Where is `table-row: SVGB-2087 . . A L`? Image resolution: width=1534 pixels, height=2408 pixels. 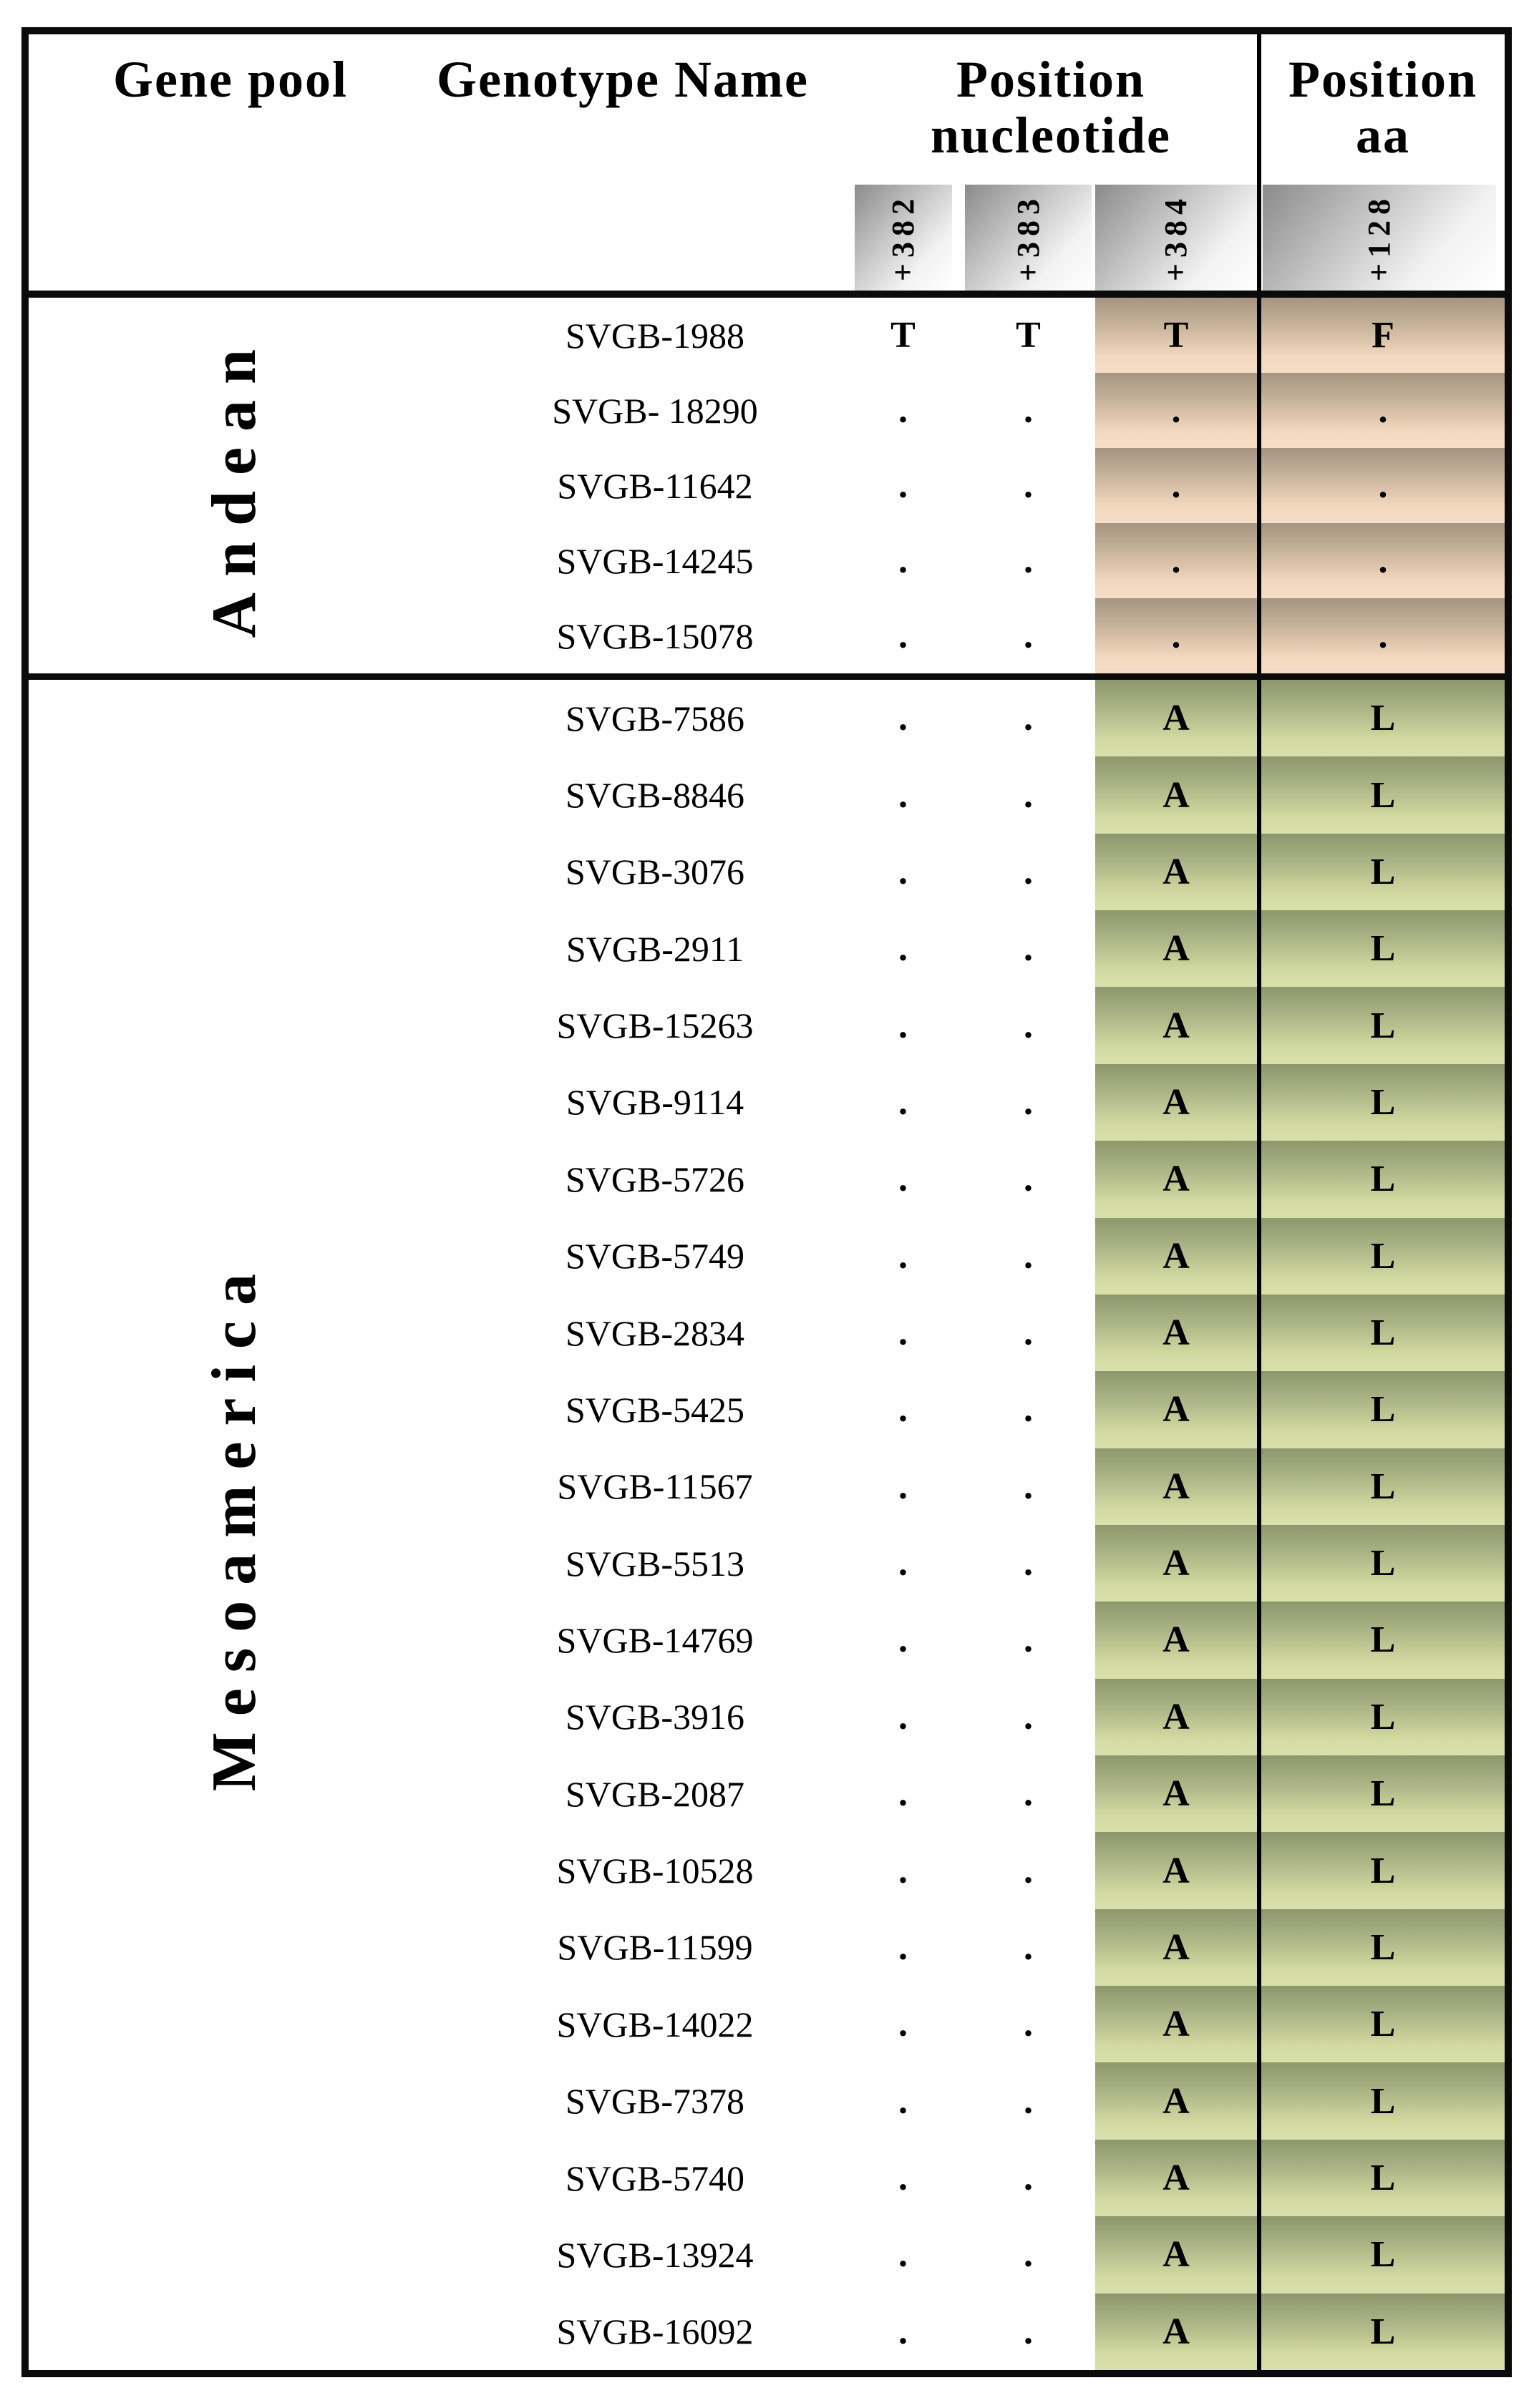
table-row: SVGB-2087 . . A L is located at coordinates (953, 1794).